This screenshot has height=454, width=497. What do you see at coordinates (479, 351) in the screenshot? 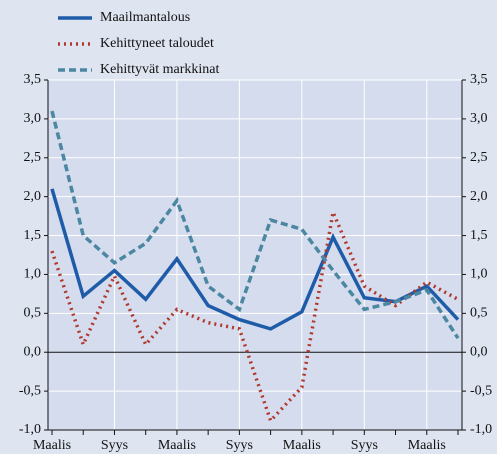
I see `y2-tick-label: 0,0` at bounding box center [479, 351].